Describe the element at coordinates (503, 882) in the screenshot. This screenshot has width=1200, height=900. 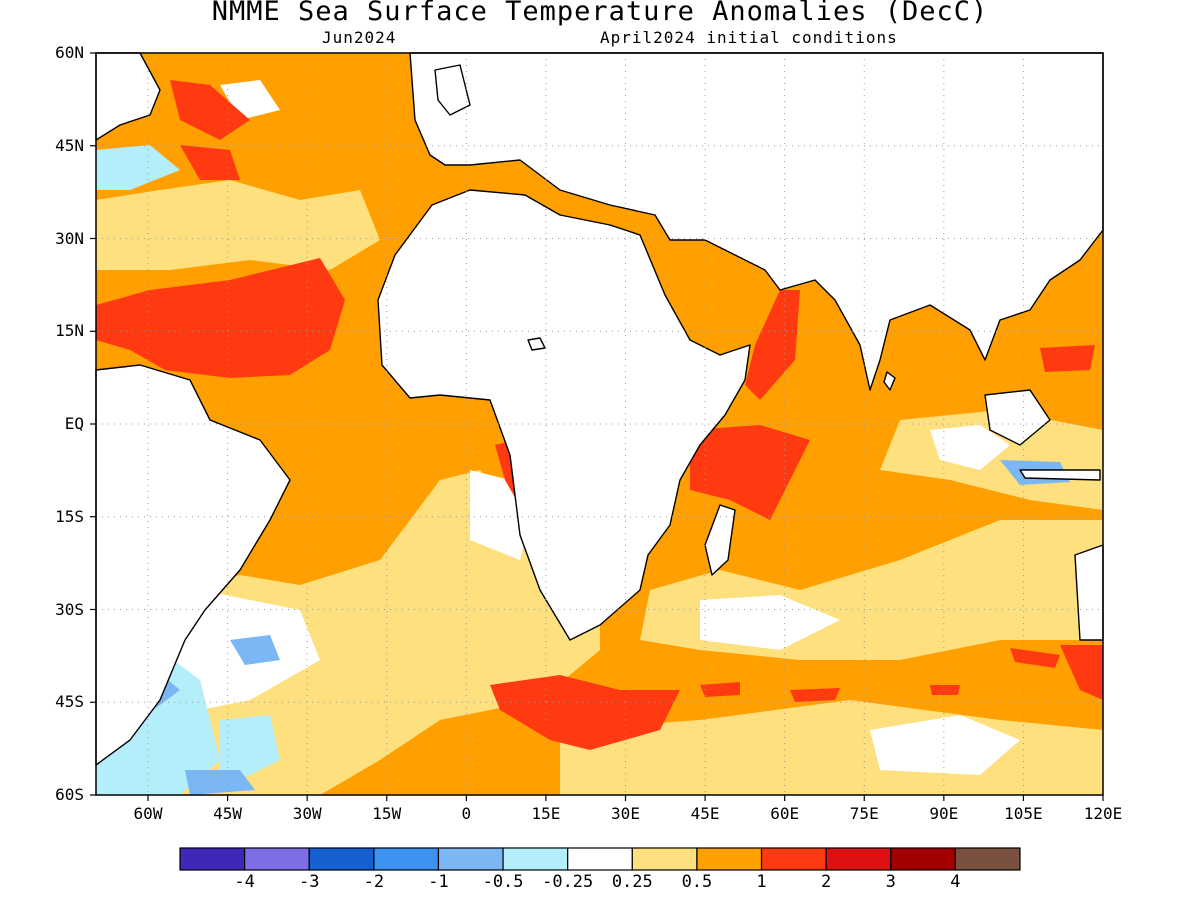
I see `colorbar-label: -0.5` at that location.